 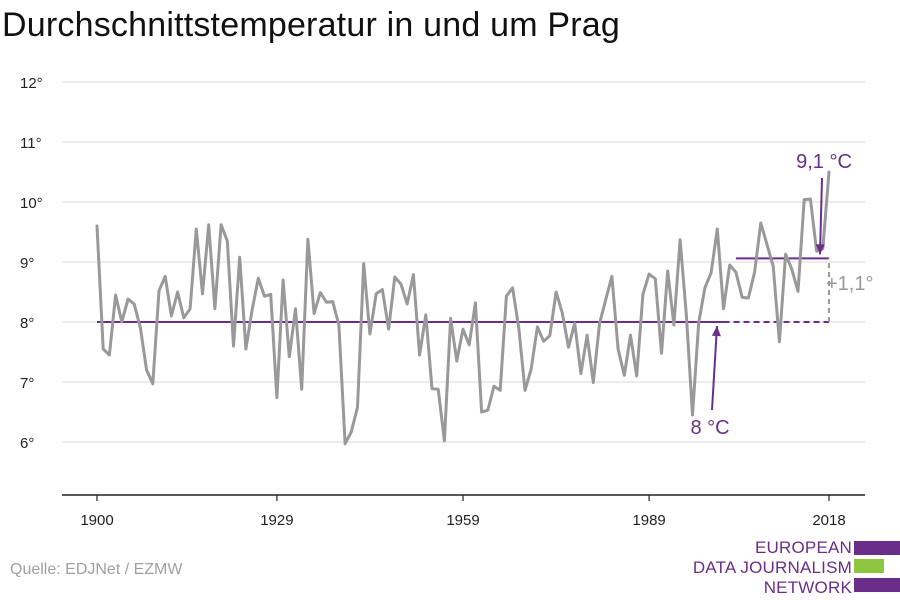 What do you see at coordinates (27, 383) in the screenshot?
I see `y-tick-label: 7°` at bounding box center [27, 383].